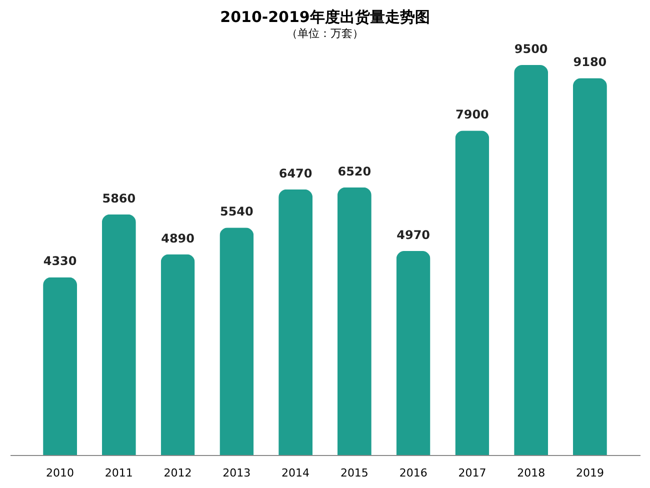 The image size is (650, 488). I want to click on x-tick-label: 2010, so click(60, 473).